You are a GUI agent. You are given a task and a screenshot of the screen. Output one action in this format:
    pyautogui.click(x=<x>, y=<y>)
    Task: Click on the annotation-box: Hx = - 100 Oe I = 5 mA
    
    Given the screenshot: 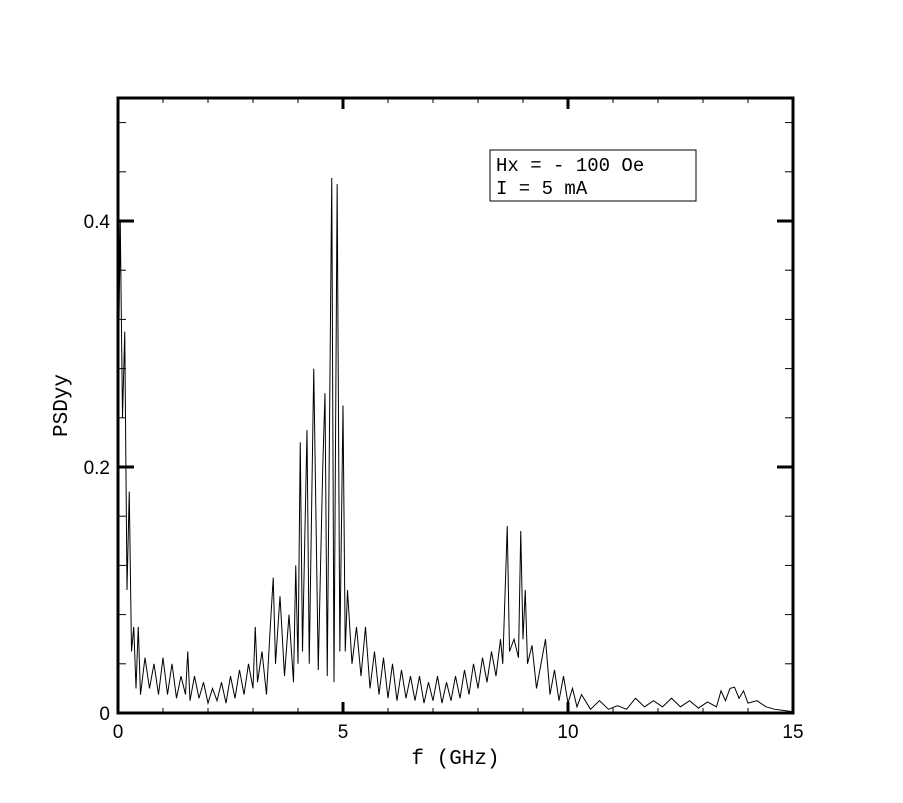 What is the action you would take?
    pyautogui.click(x=593, y=175)
    